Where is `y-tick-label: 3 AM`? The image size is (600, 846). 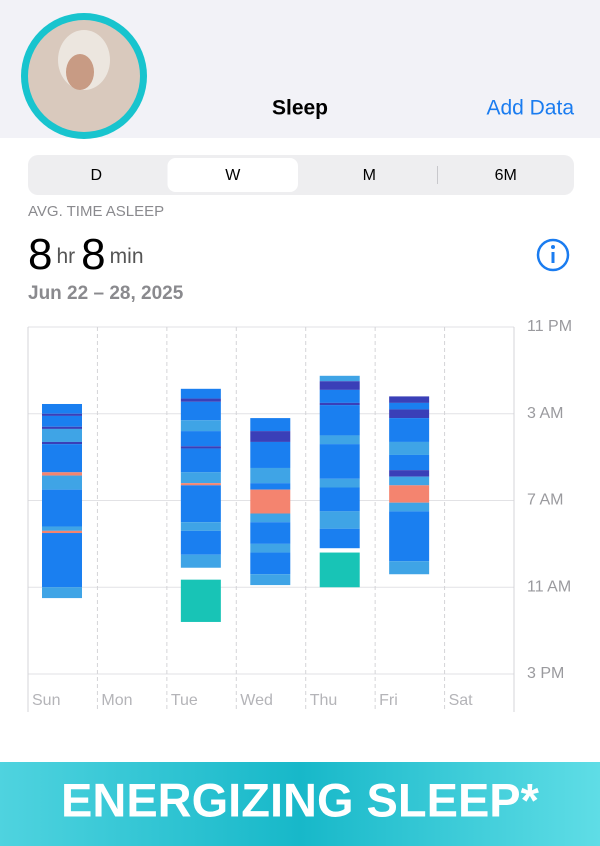
y-tick-label: 3 AM is located at coordinates (545, 413).